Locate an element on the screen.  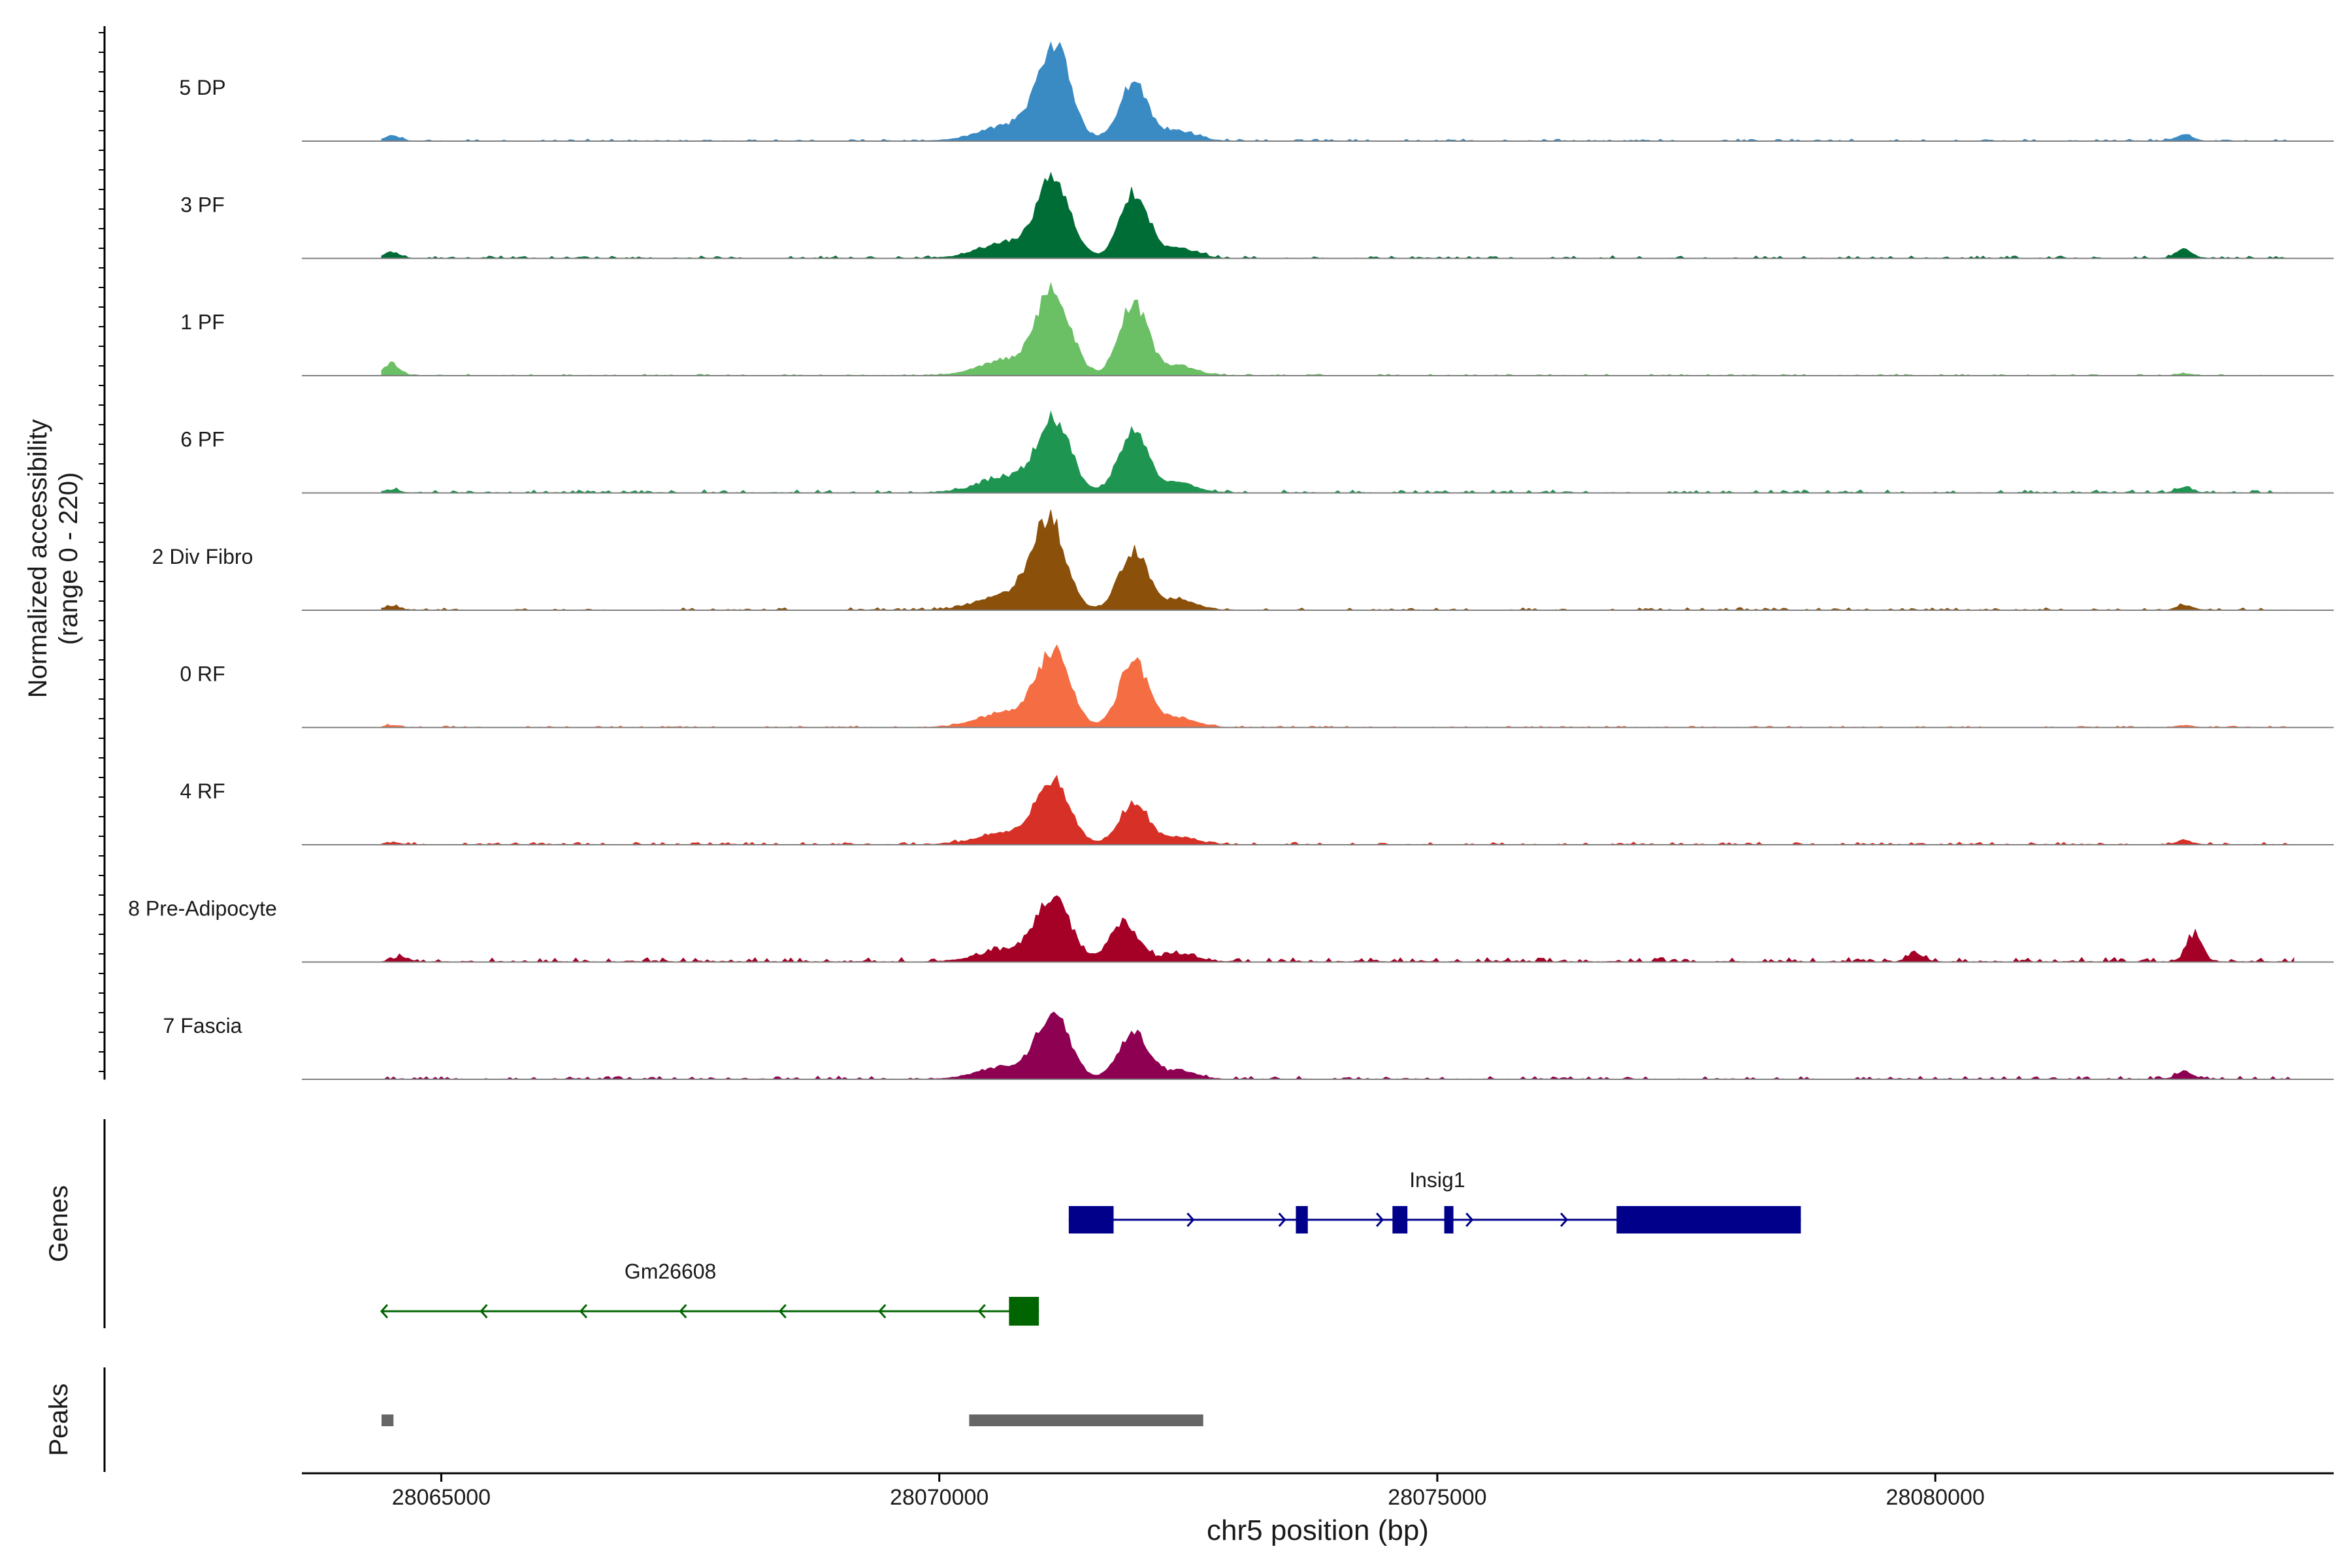
track-label: 0 RF is located at coordinates (202, 674).